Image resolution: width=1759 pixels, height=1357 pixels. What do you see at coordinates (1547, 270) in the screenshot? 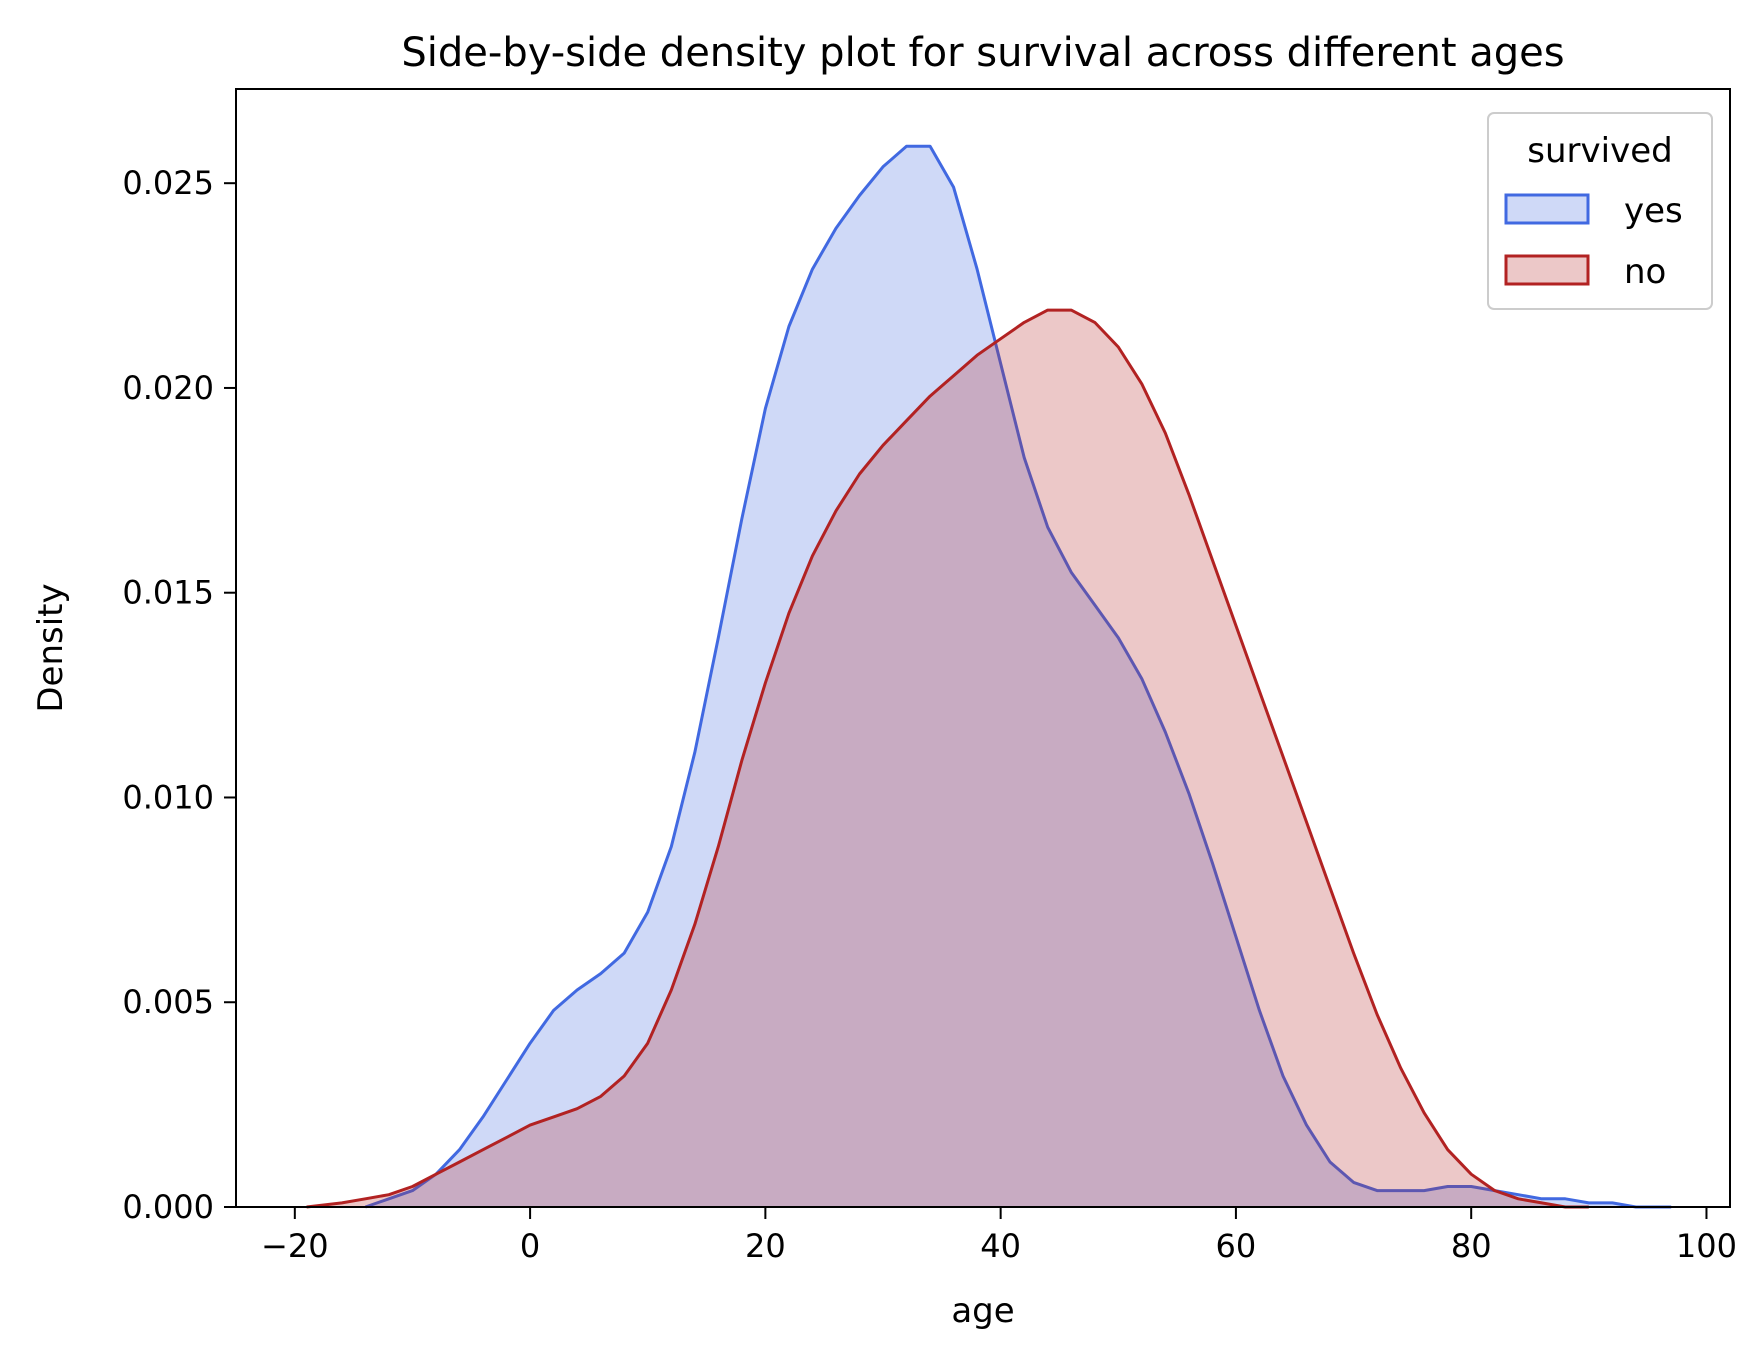
I see `legend-swatch-no` at bounding box center [1547, 270].